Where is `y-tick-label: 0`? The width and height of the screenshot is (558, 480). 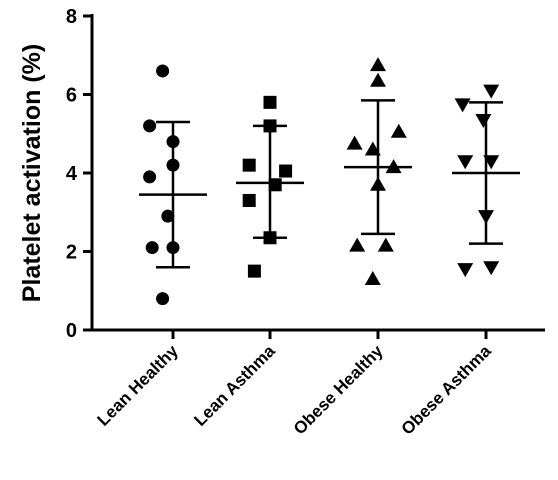 y-tick-label: 0 is located at coordinates (71, 331).